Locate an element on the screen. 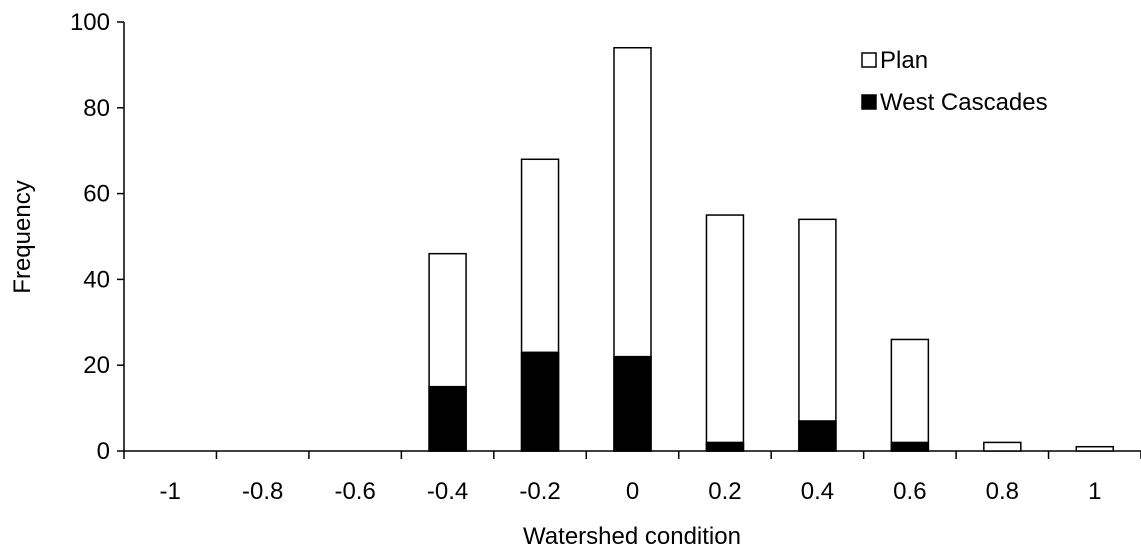 This screenshot has height=555, width=1141. x-tick-label: -1 is located at coordinates (170, 491).